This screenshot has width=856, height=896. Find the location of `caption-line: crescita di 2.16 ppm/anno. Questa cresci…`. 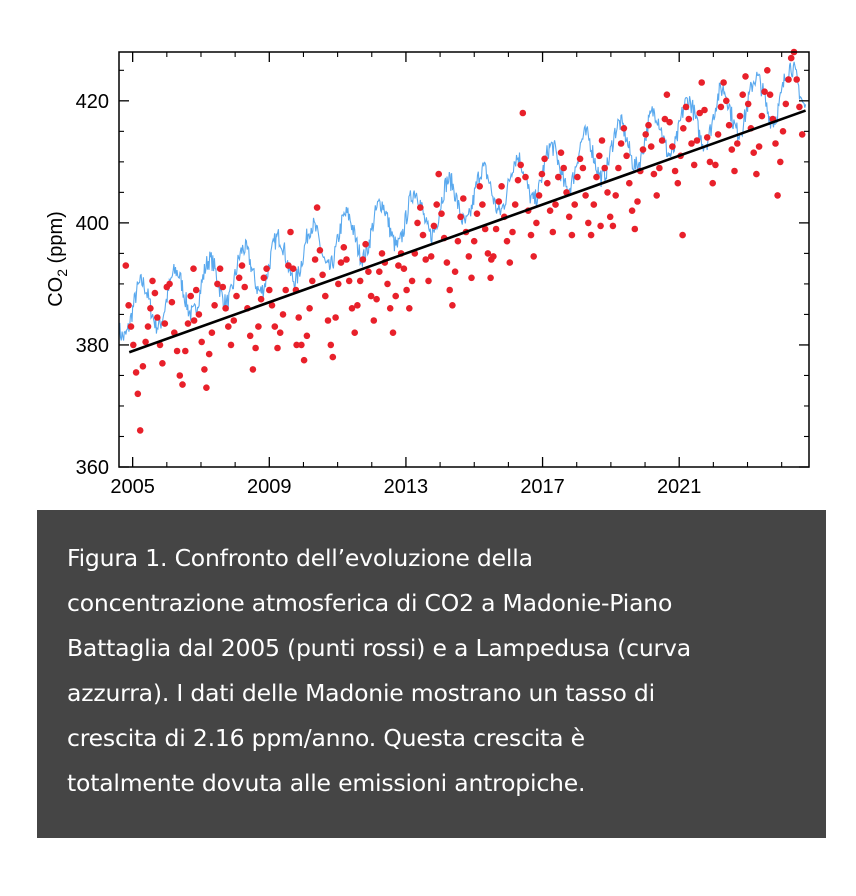

caption-line: crescita di 2.16 ppm/anno. Questa cresci… is located at coordinates (326, 738).